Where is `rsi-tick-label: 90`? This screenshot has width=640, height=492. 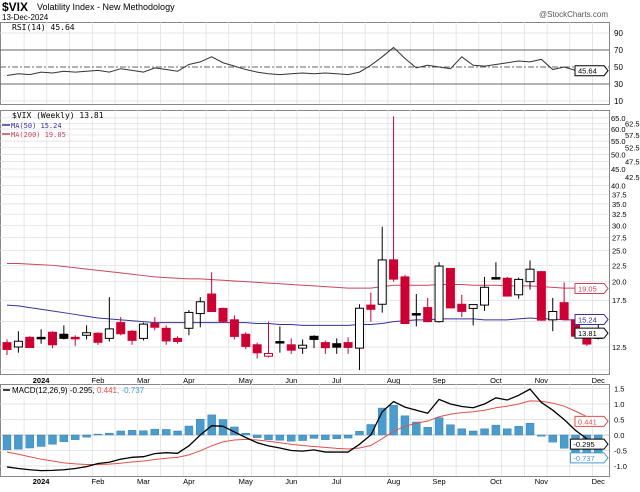
rsi-tick-label: 90 is located at coordinates (618, 33).